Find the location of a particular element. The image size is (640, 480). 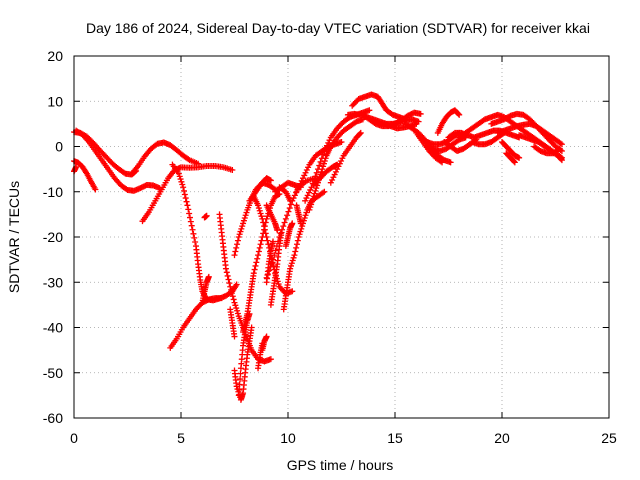

x-tick-label: 5 is located at coordinates (181, 438).